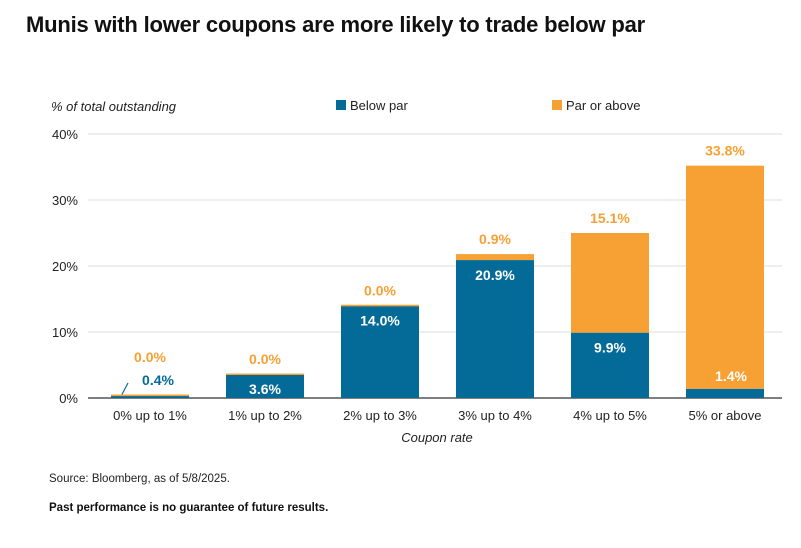  I want to click on data-label-leader, so click(125, 388).